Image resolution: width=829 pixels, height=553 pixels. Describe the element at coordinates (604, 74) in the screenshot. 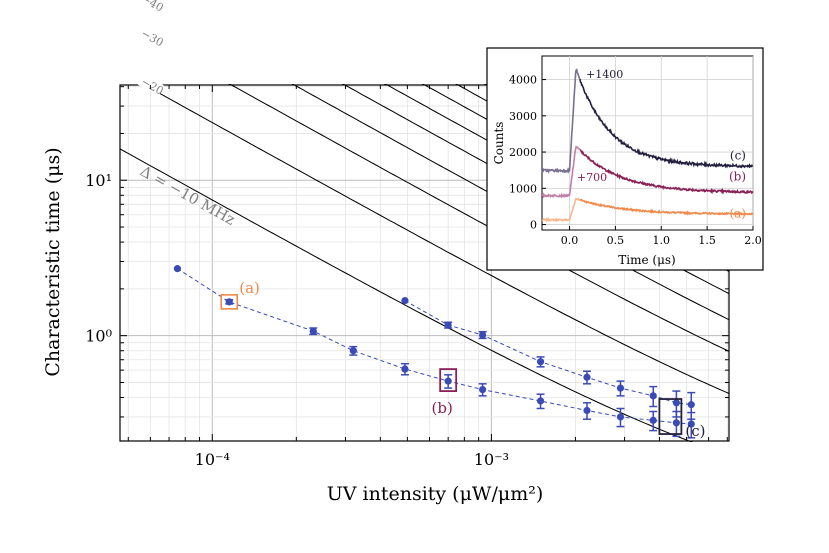

I see `inset-offset-label-c: +1400` at that location.